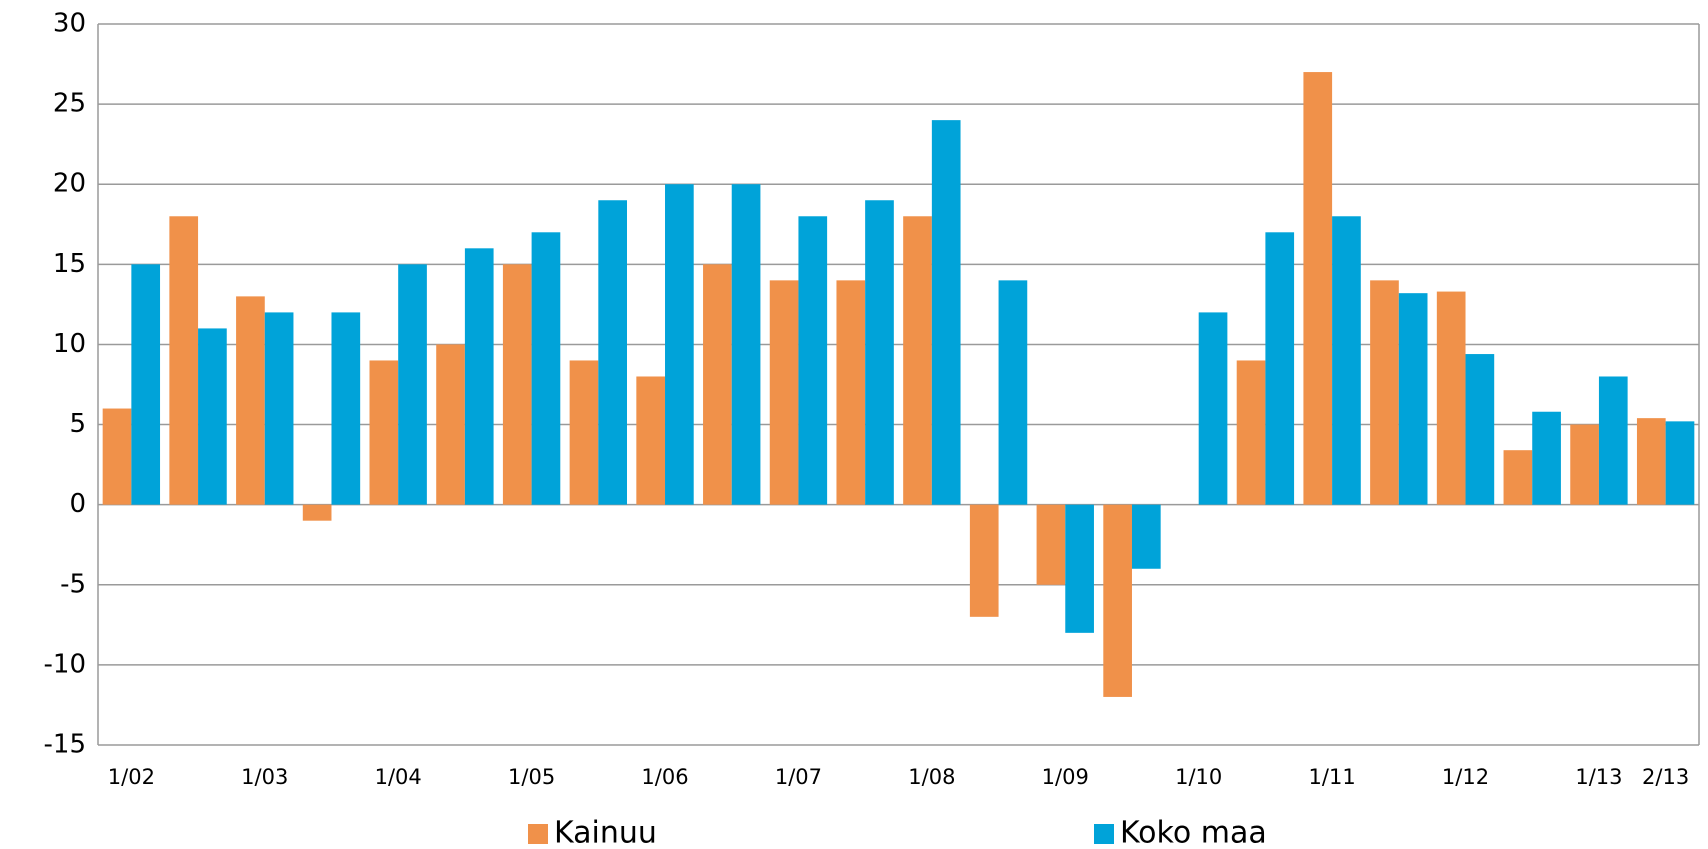 This screenshot has height=849, width=1708. Describe the element at coordinates (605, 832) in the screenshot. I see `legend-label: Kainuu` at that location.